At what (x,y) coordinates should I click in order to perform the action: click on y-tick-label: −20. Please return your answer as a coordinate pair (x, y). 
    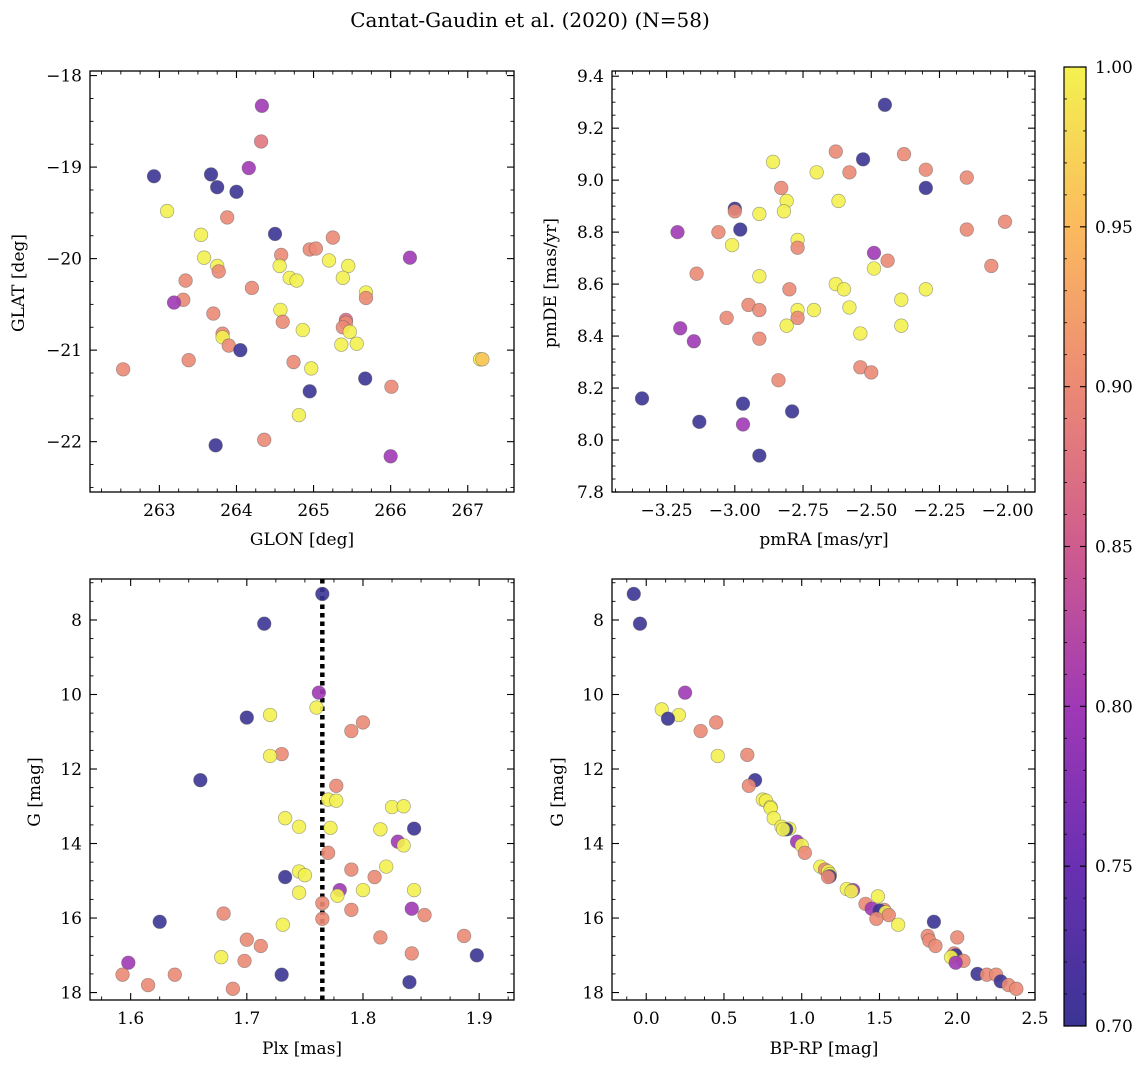
    Looking at the image, I should click on (64, 260).